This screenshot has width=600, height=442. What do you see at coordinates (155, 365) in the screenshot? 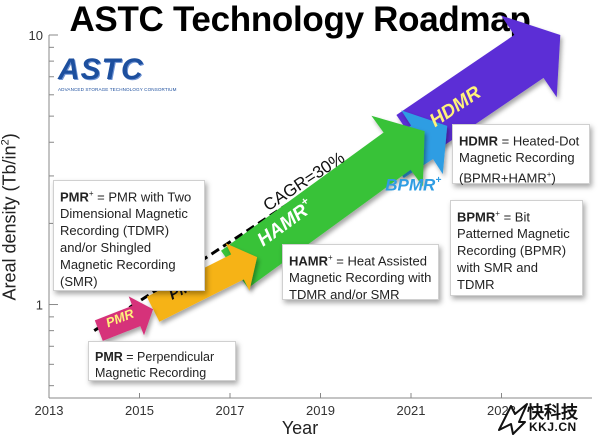
I see `pmr-note-text: = Perpendicular Magnetic Recording` at bounding box center [155, 365].